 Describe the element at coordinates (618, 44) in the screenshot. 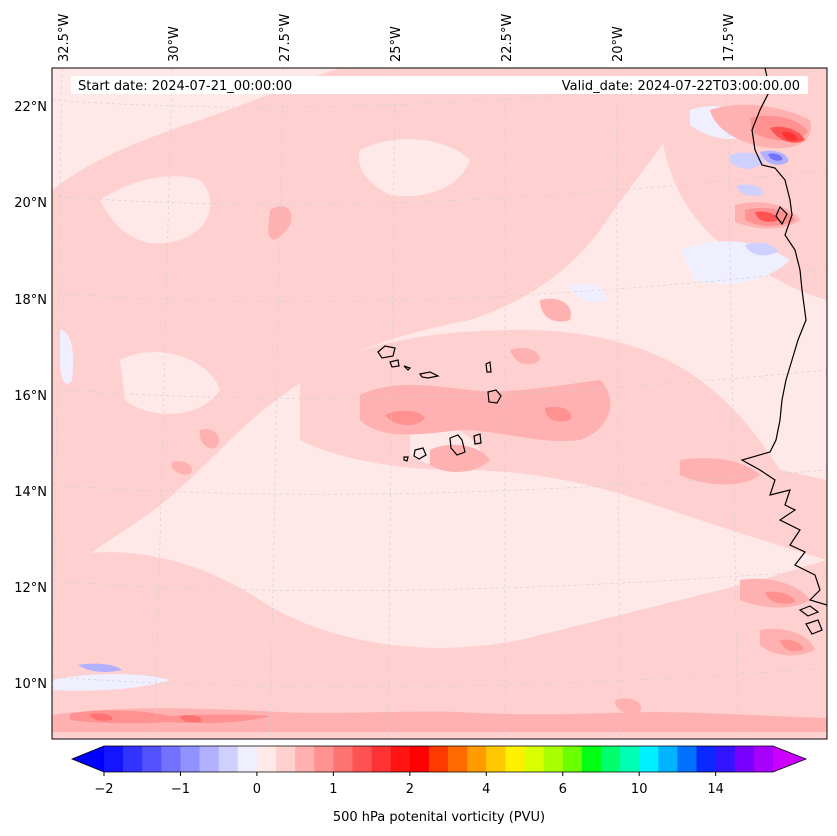

I see `lon-label: 20°W` at that location.